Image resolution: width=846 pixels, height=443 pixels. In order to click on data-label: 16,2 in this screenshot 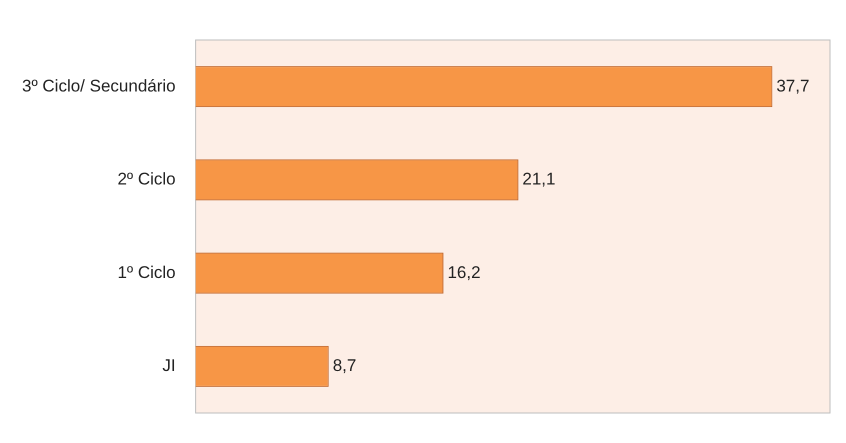, I will do `click(464, 272)`.